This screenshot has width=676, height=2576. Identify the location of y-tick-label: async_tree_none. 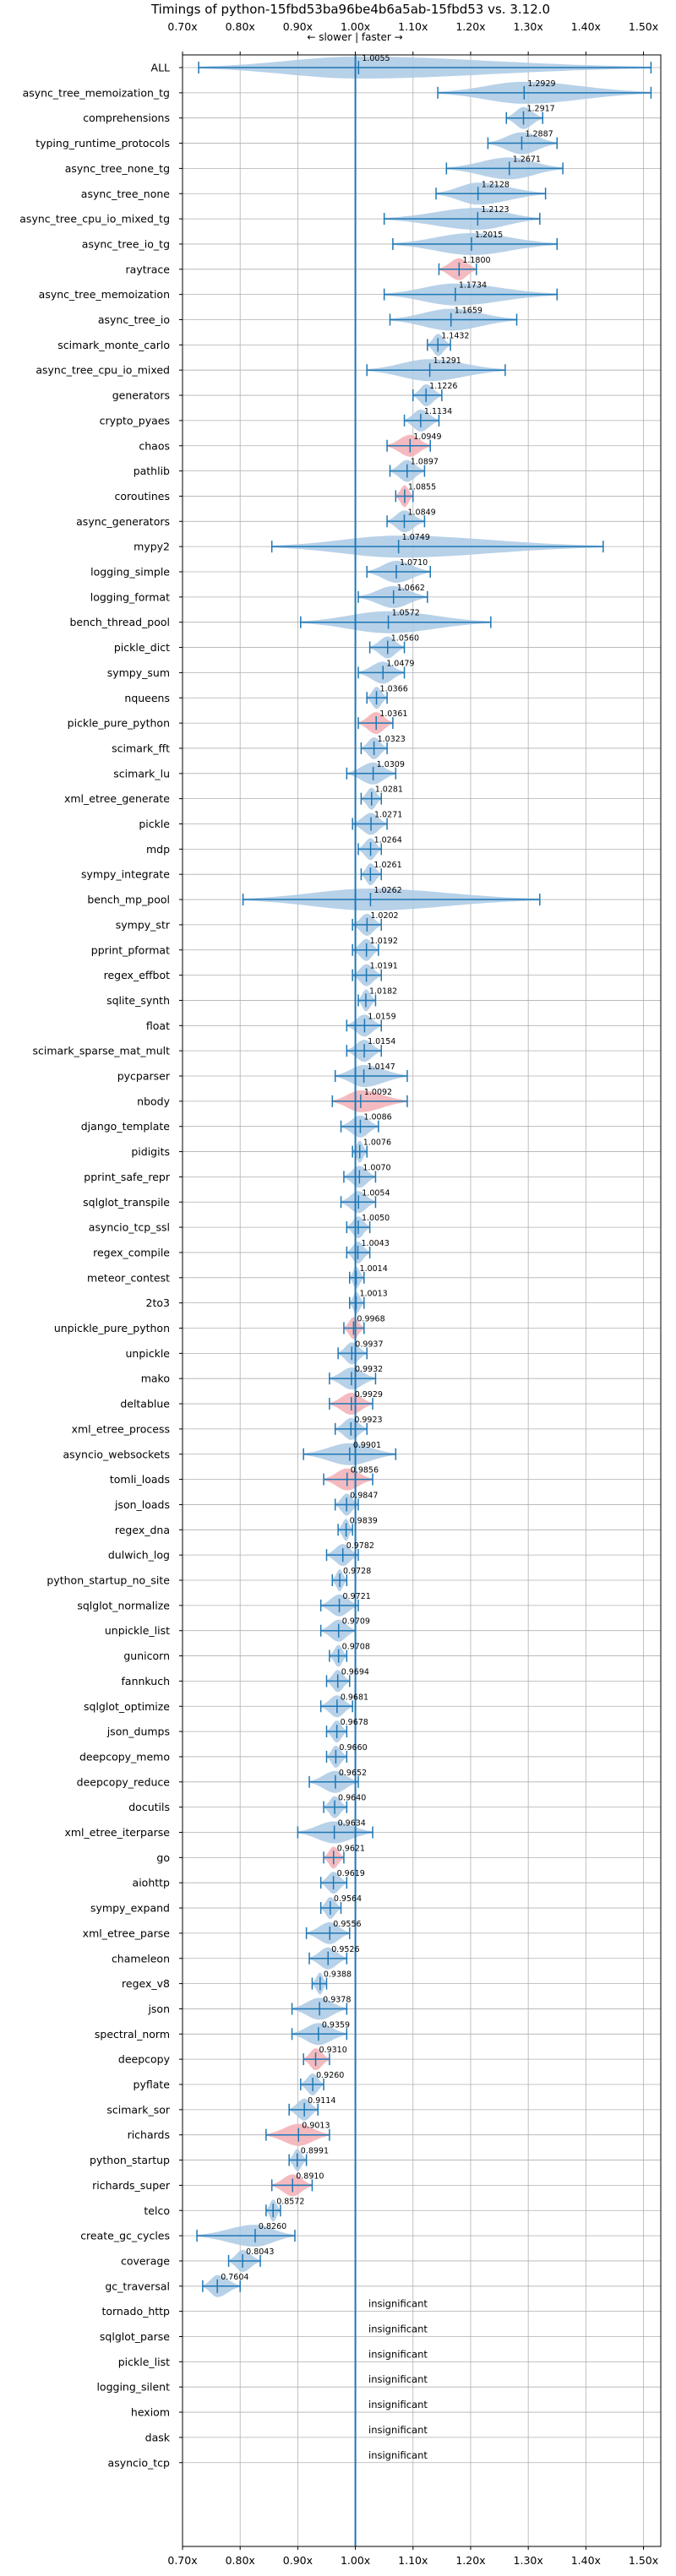
(126, 193).